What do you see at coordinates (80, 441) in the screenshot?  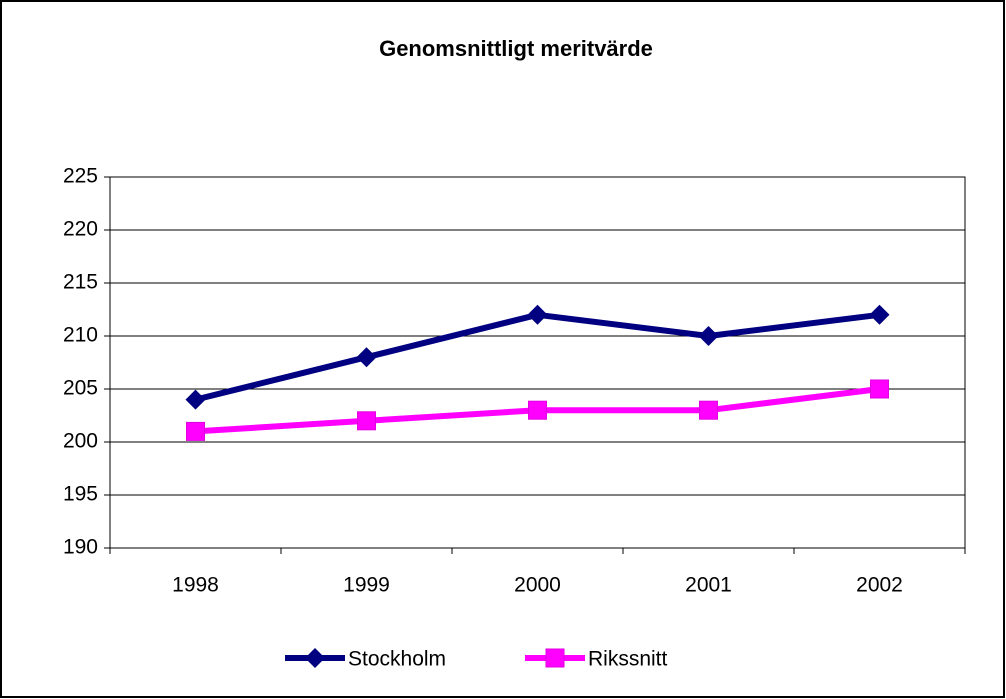 I see `y-tick-label: 200` at bounding box center [80, 441].